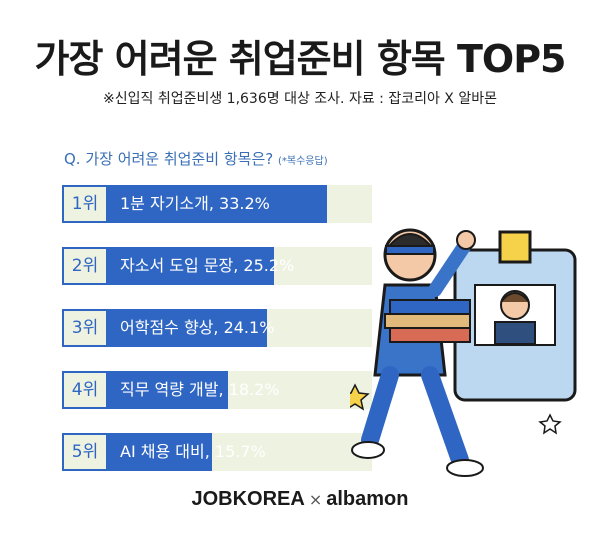 This screenshot has height=534, width=600. Describe the element at coordinates (85, 390) in the screenshot. I see `rank-label: 4위` at that location.